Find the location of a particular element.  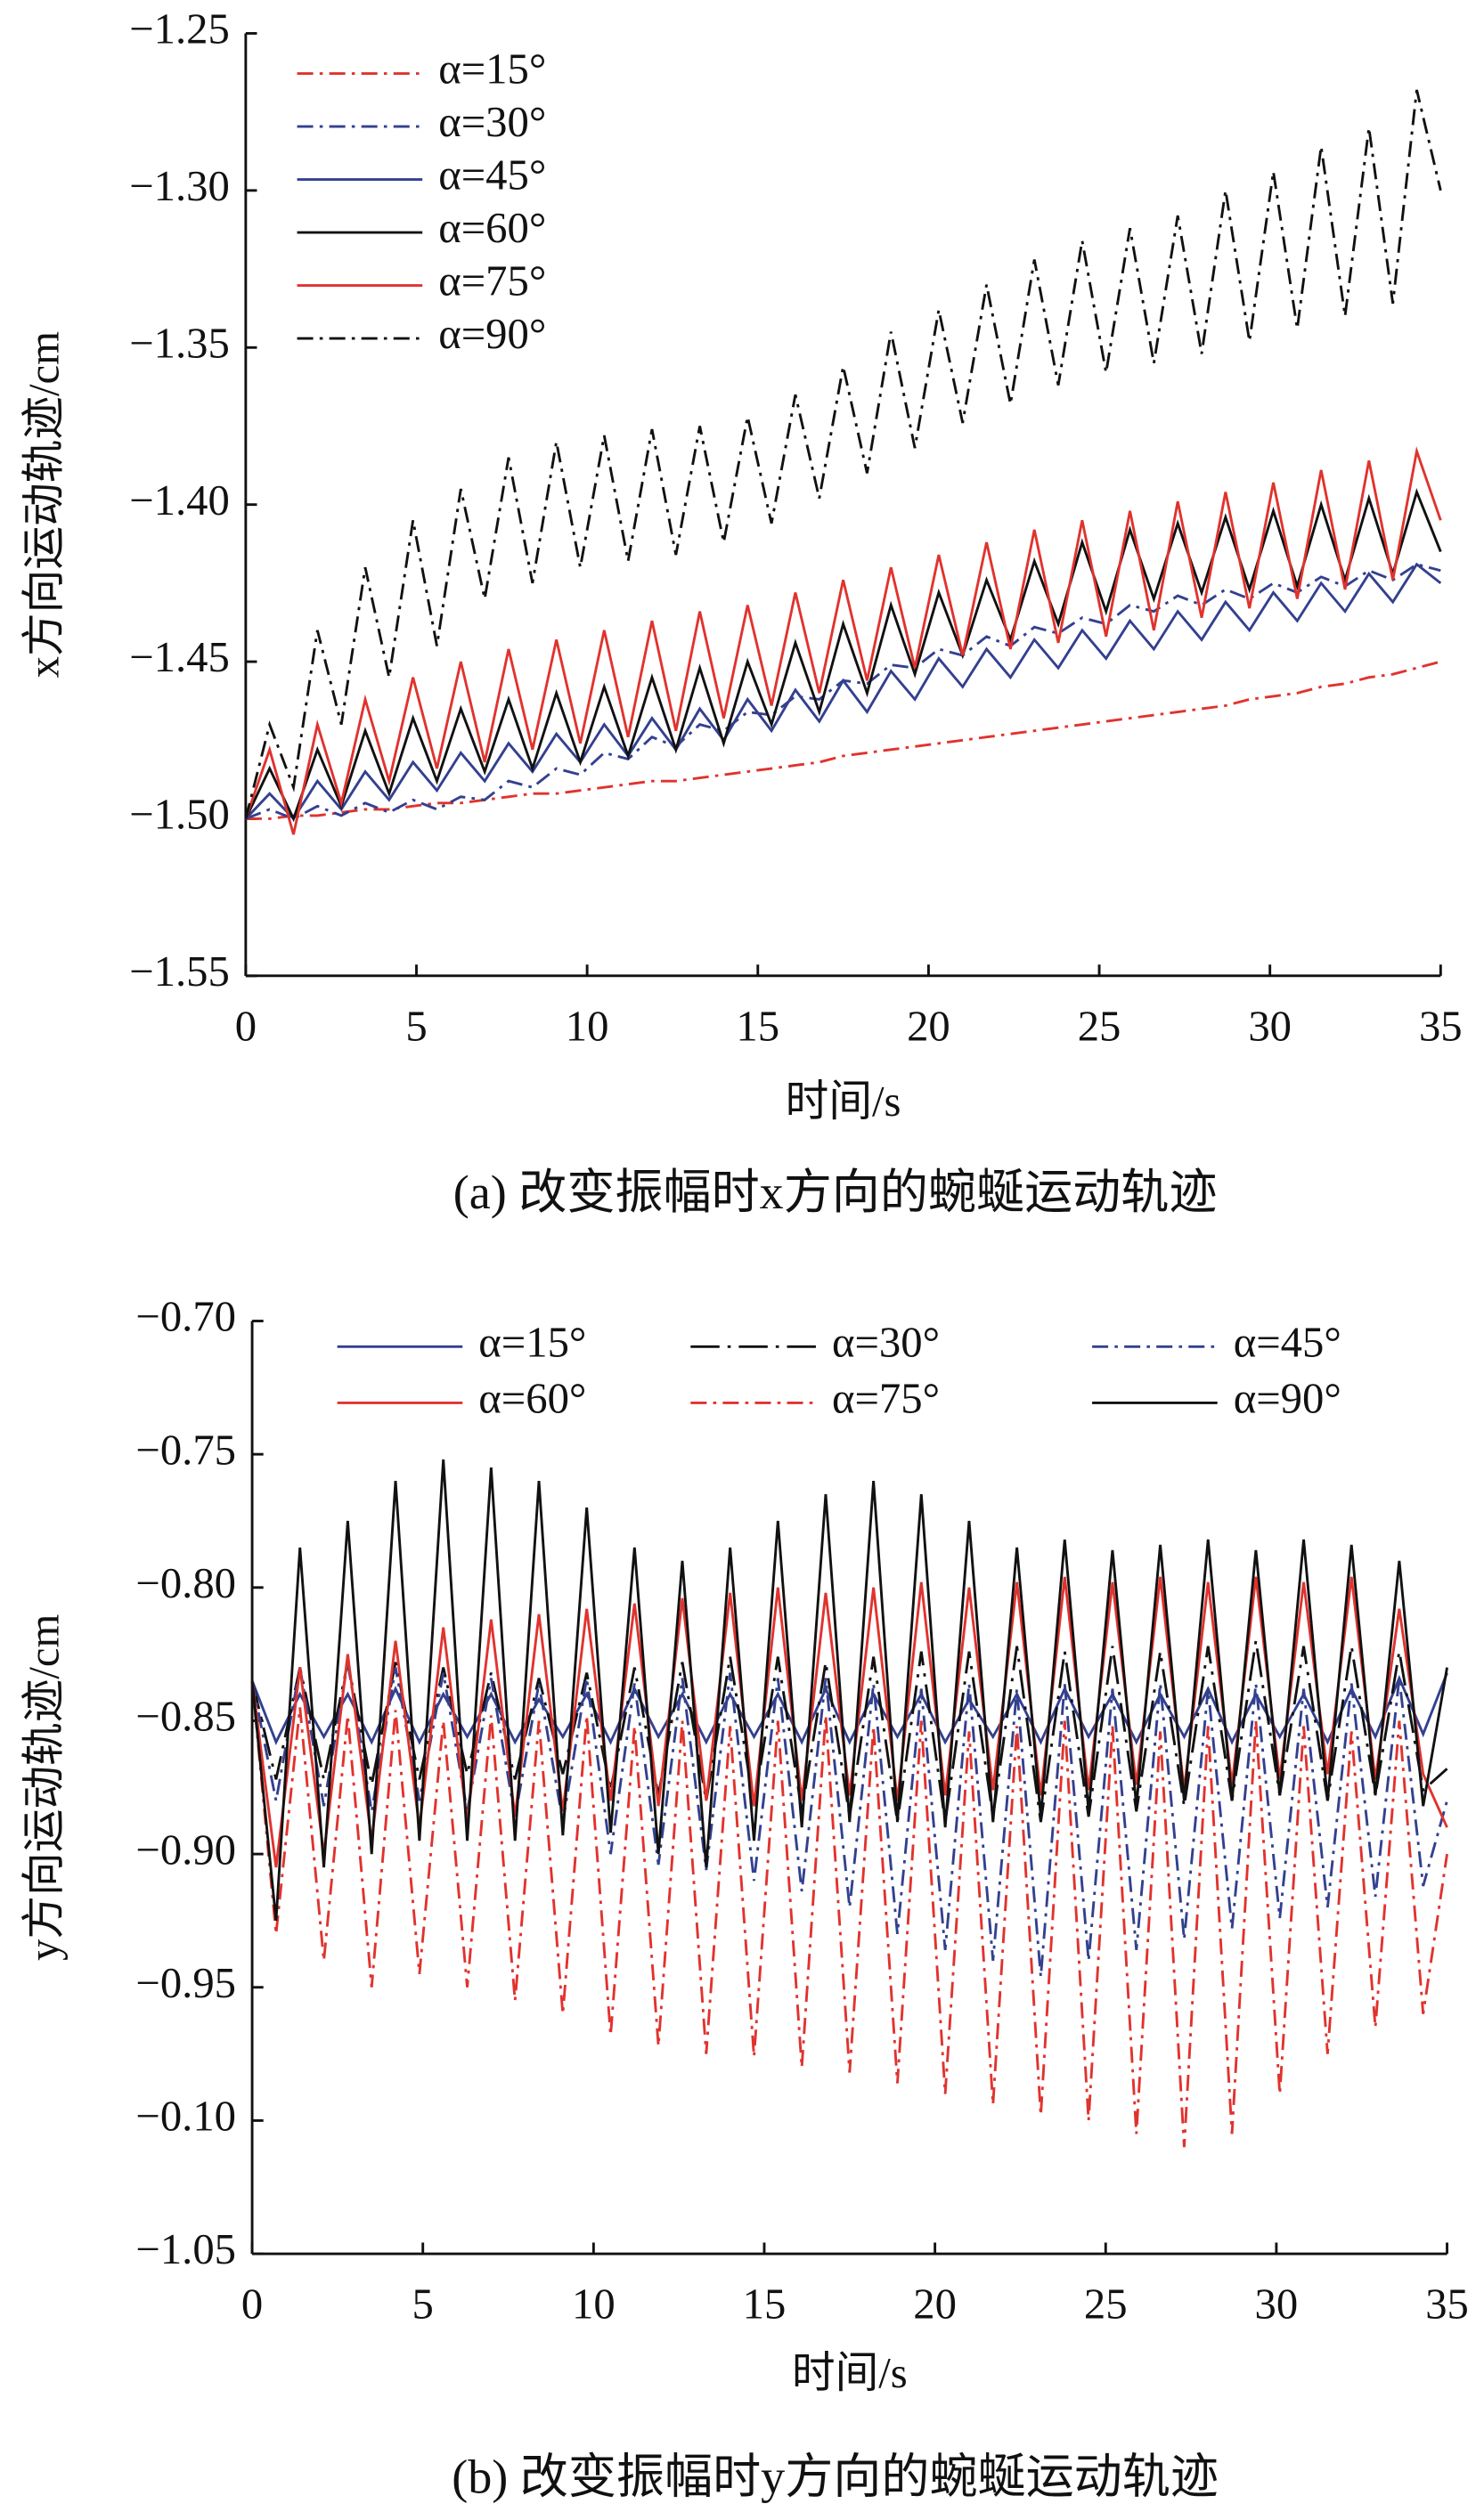

y-tick-label: −0.95 is located at coordinates (186, 1983).